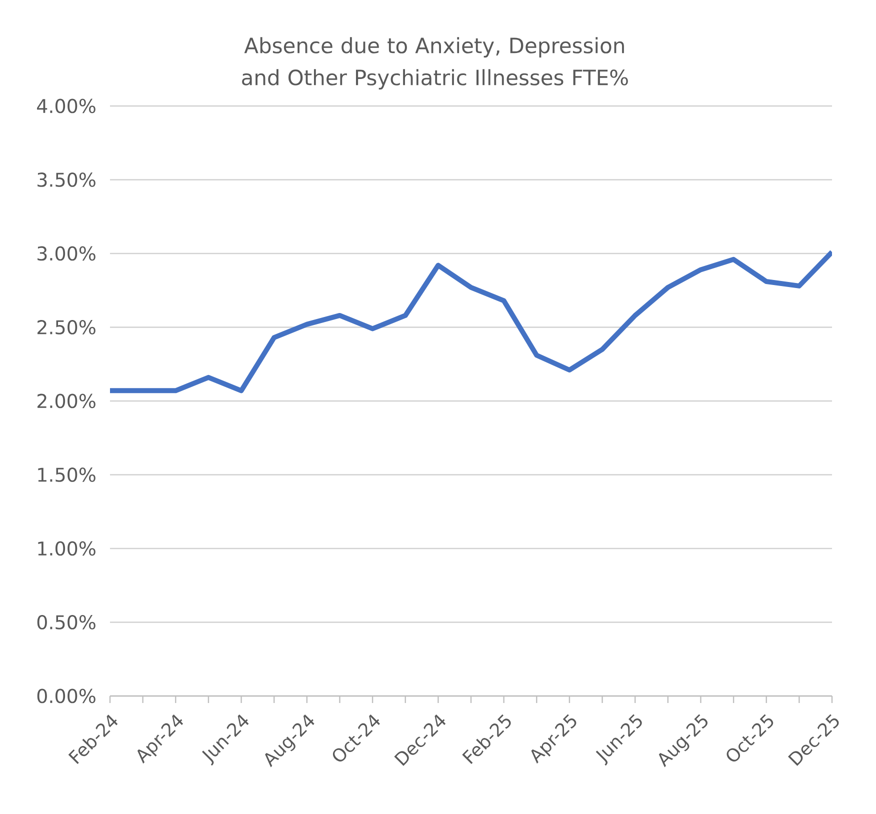 The width and height of the screenshot is (876, 814). I want to click on y-tick-label: 3.00%, so click(67, 253).